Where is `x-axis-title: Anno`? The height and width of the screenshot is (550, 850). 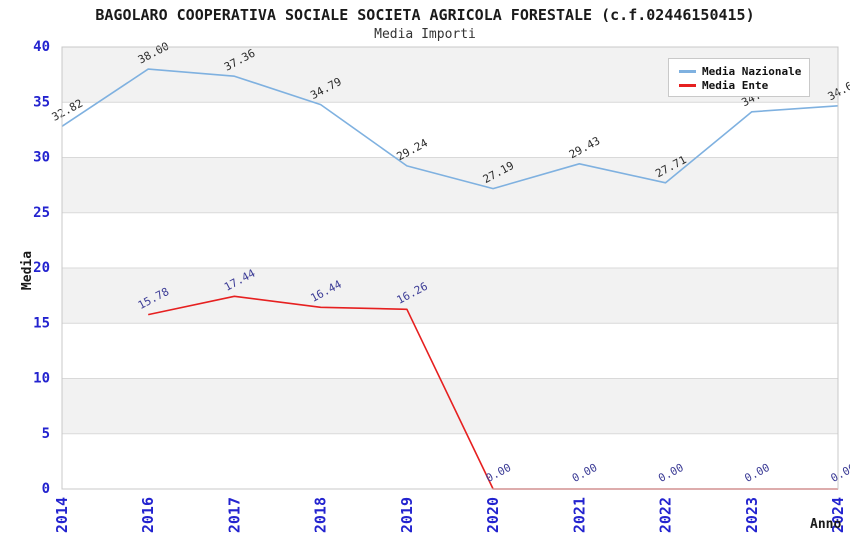 x-axis-title: Anno is located at coordinates (826, 524).